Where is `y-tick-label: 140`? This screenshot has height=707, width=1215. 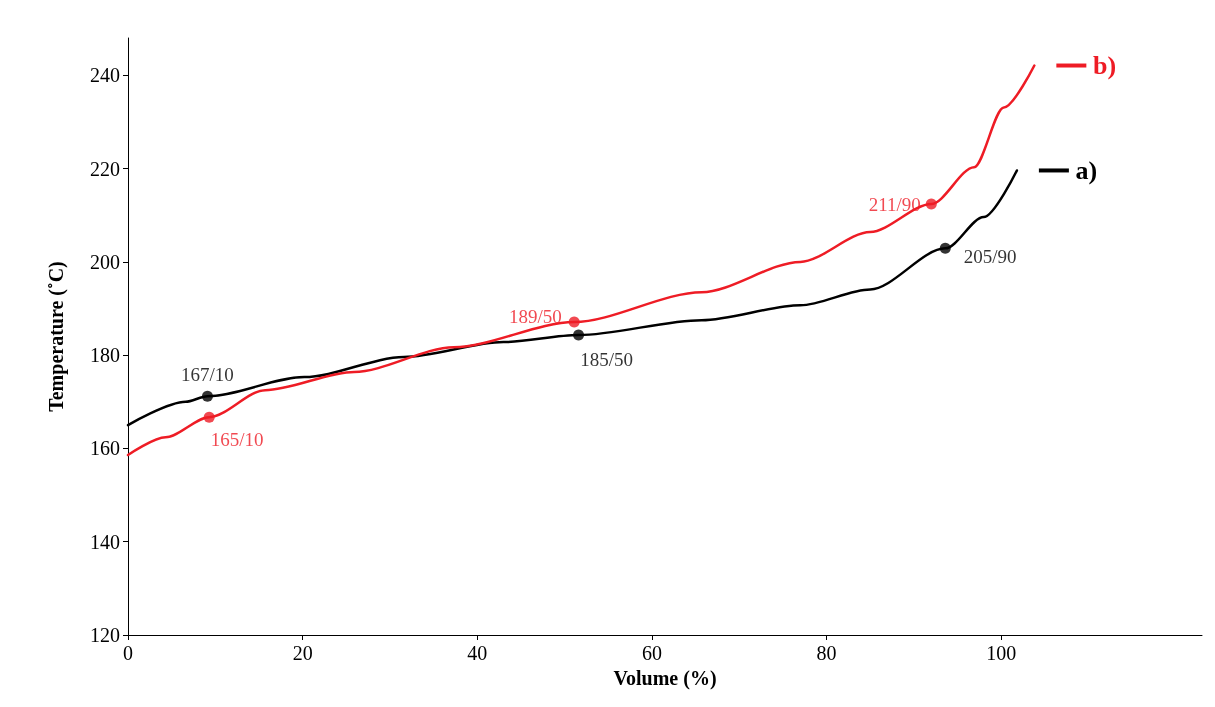
y-tick-label: 140 is located at coordinates (105, 541).